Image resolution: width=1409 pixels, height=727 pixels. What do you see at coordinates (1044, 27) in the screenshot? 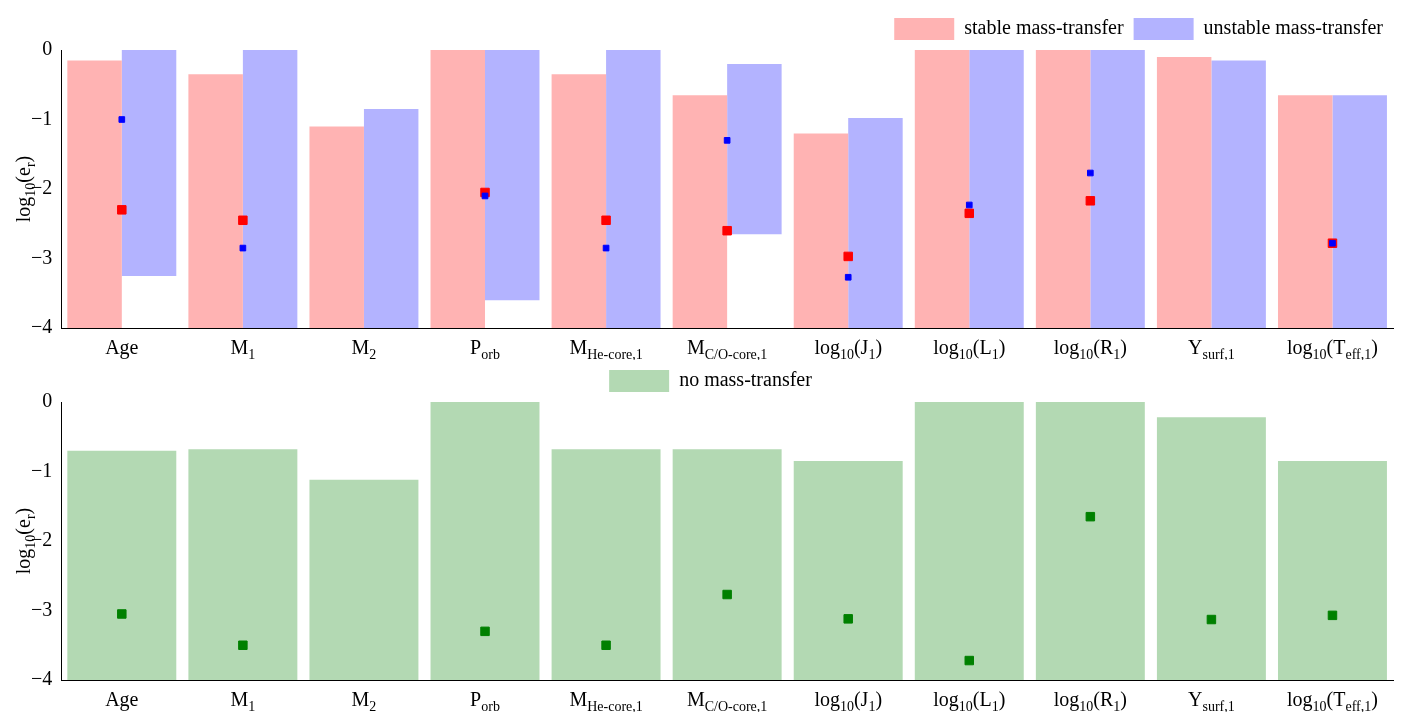
I see `legend-label: stable mass-transfer` at bounding box center [1044, 27].